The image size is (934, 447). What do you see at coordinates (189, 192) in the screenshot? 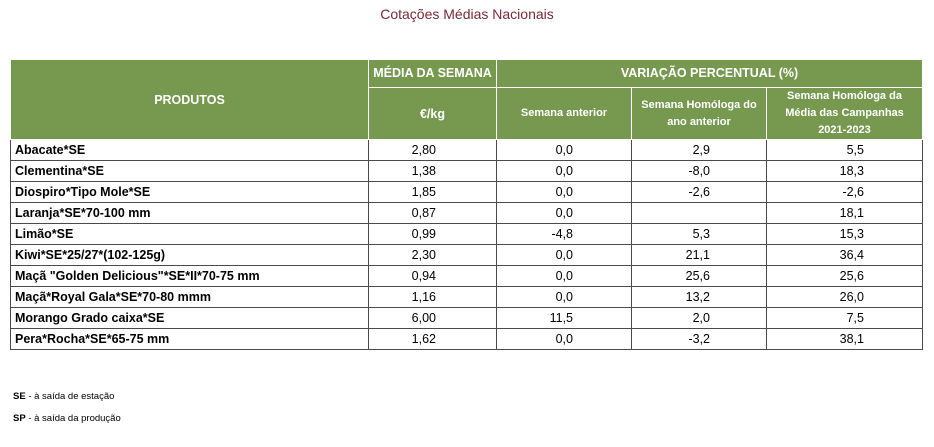
I see `cell-produto: Diospiro*Tipo Mole*SE` at bounding box center [189, 192].